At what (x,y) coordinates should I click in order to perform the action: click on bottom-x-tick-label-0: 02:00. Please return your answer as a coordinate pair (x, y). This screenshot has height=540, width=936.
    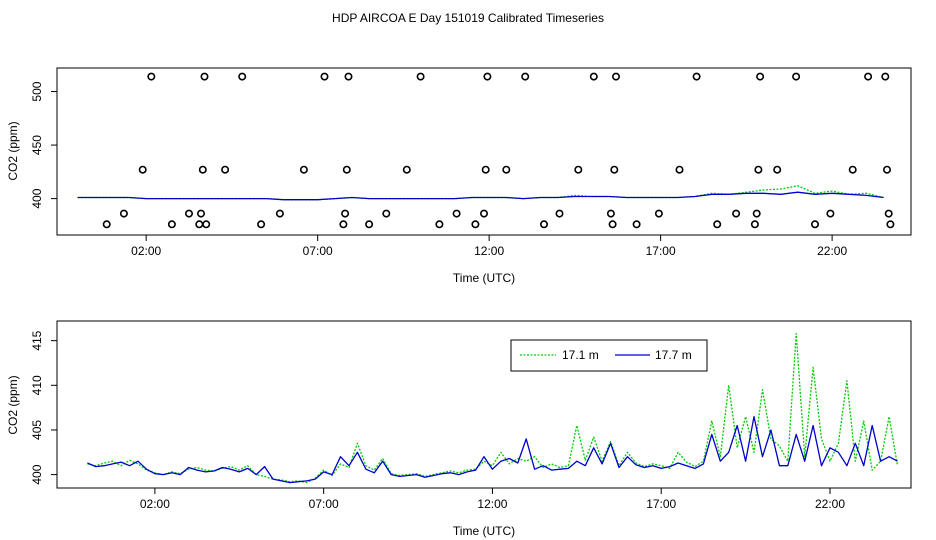
    Looking at the image, I should click on (155, 504).